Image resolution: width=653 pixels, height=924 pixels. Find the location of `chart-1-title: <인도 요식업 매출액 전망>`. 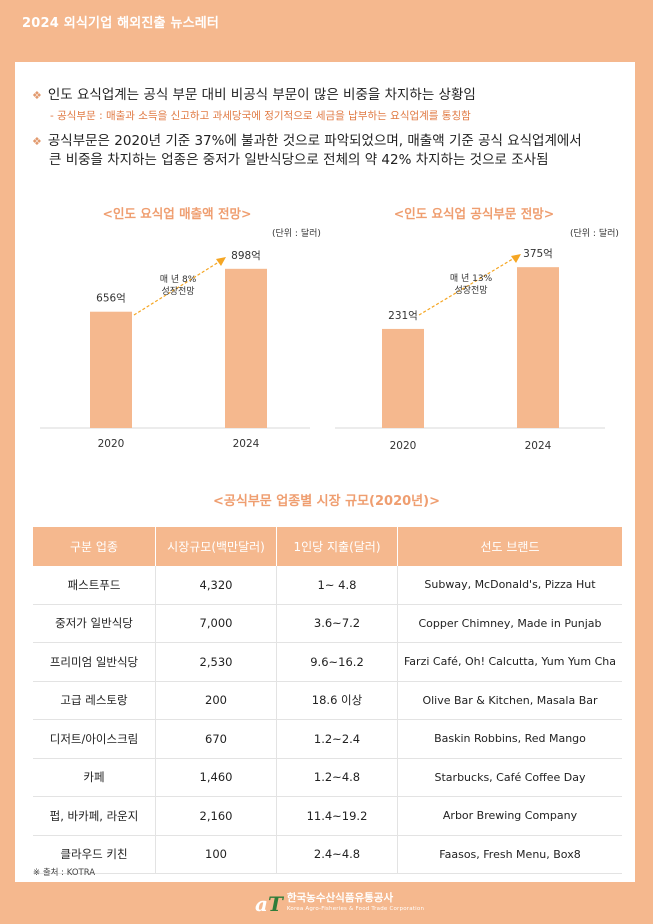

chart-1-title: <인도 요식업 매출액 전망> is located at coordinates (177, 213).